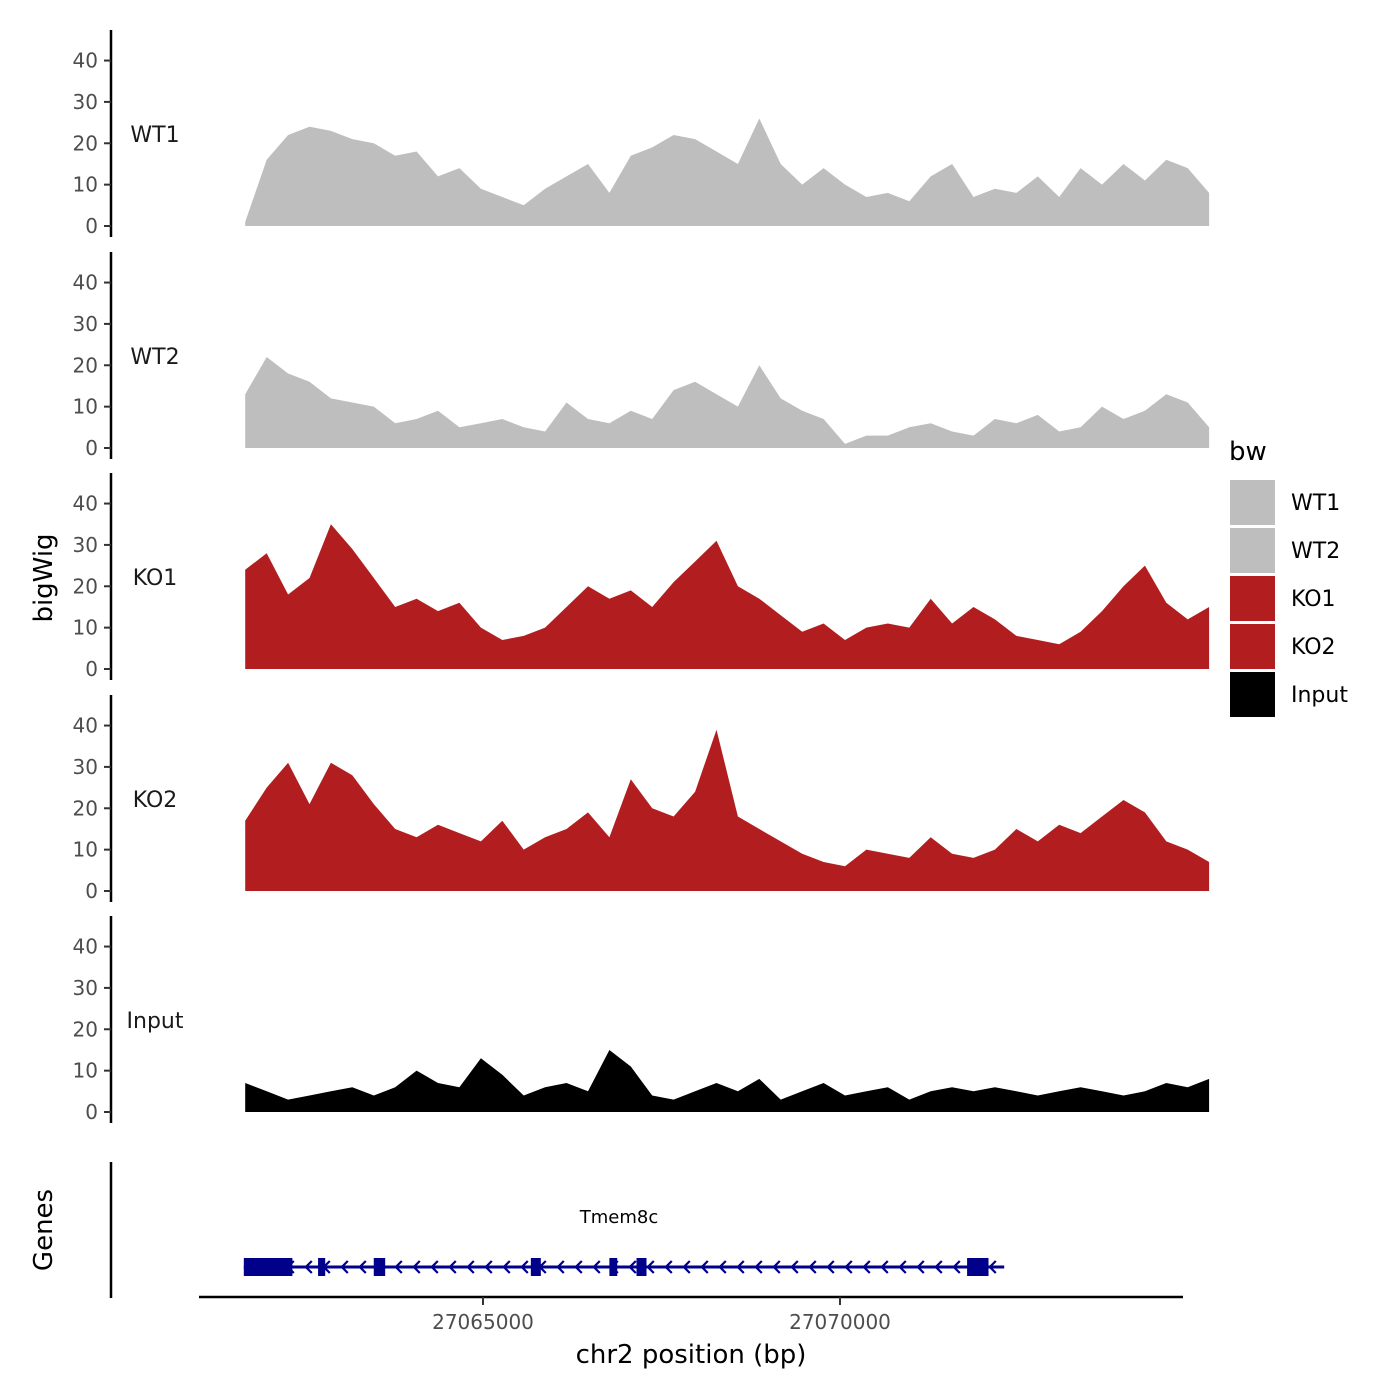 This screenshot has height=1400, width=1400. Describe the element at coordinates (1252, 550) in the screenshot. I see `legend-key-wt2` at that location.